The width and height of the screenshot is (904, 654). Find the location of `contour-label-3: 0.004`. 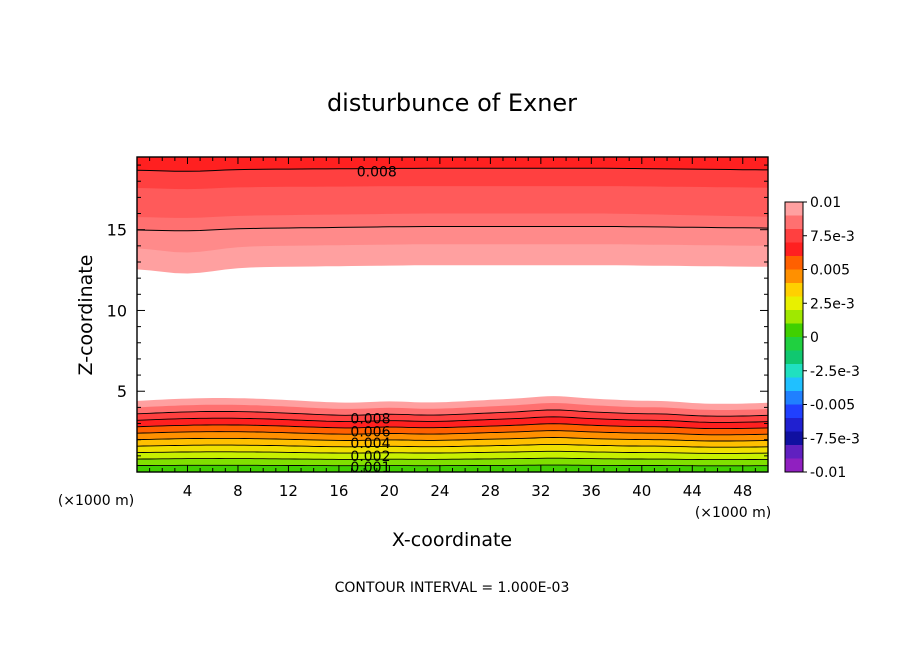

contour-label-3: 0.004 is located at coordinates (370, 444).